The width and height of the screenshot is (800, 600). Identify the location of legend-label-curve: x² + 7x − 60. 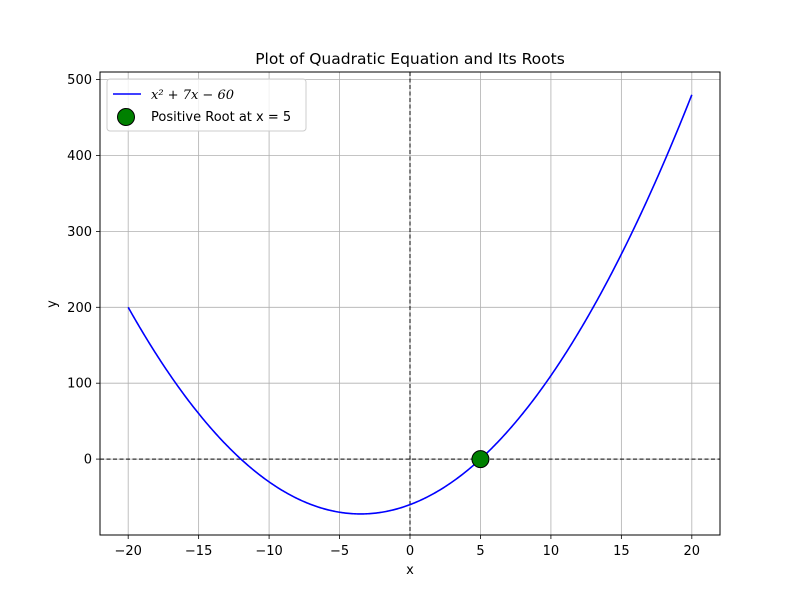
(192, 95).